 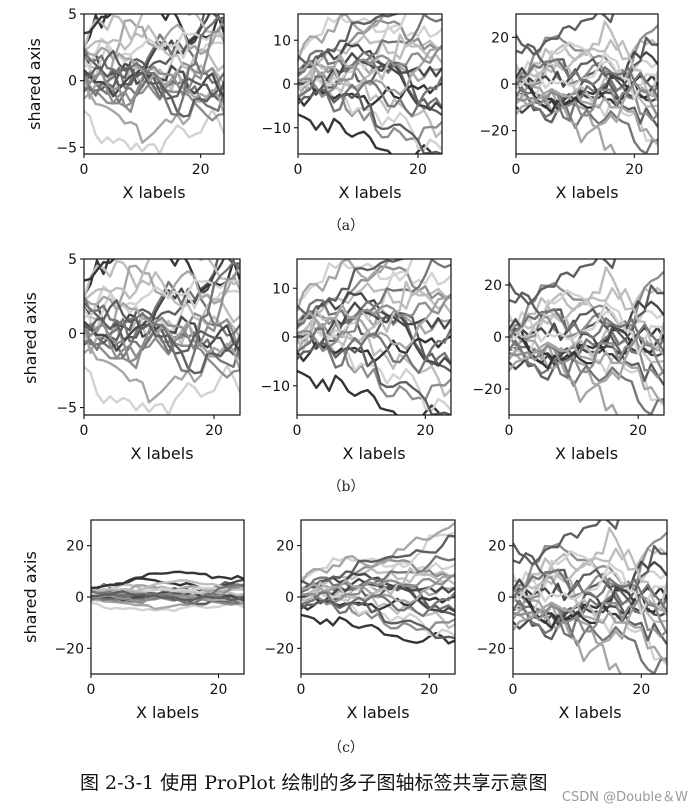 What do you see at coordinates (30, 597) in the screenshot?
I see `row-c-shared-ylabel: shared axis` at bounding box center [30, 597].